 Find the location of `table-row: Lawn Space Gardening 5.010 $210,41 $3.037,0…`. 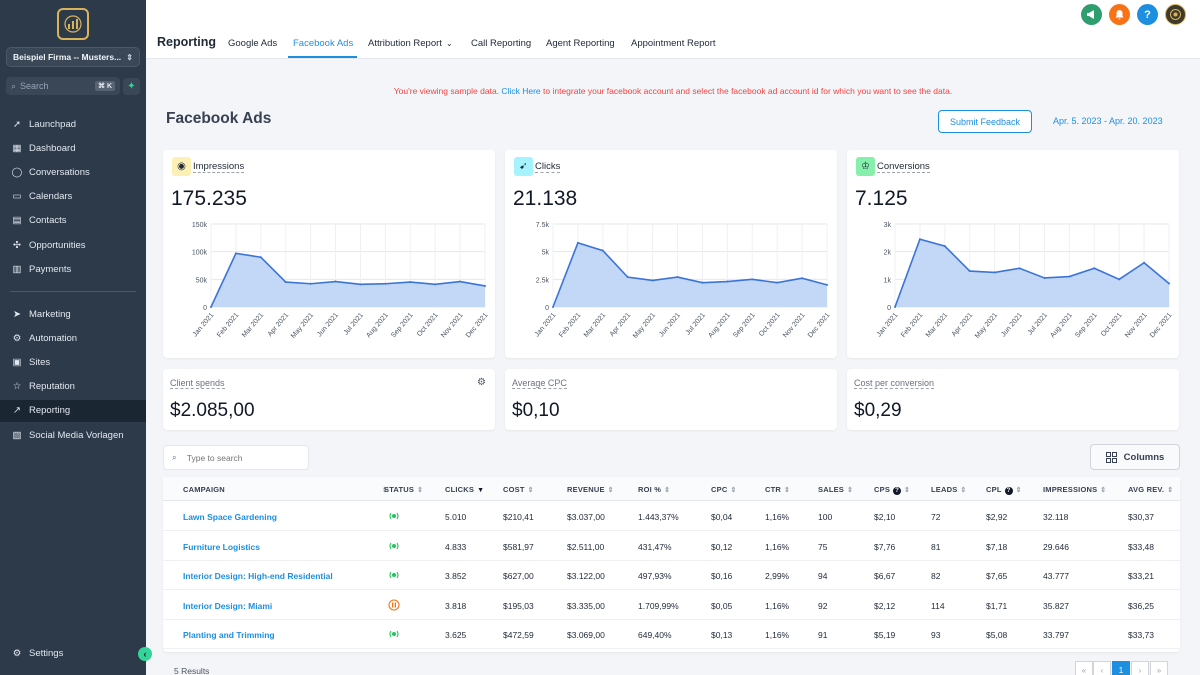

table-row: Lawn Space Gardening 5.010 $210,41 $3.037,0… is located at coordinates (671, 516).